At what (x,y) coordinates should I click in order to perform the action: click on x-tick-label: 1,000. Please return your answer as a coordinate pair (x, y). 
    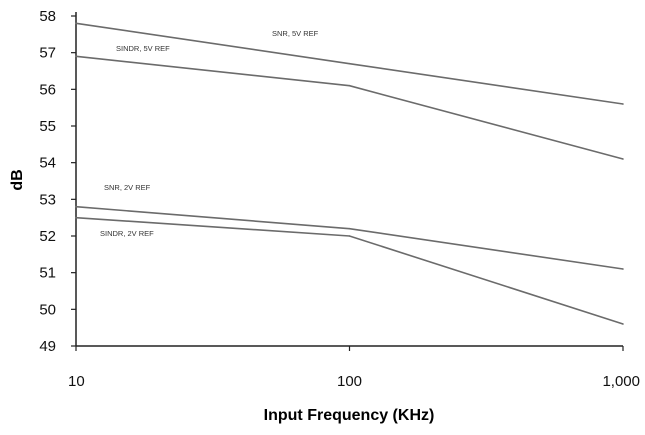
    Looking at the image, I should click on (621, 381).